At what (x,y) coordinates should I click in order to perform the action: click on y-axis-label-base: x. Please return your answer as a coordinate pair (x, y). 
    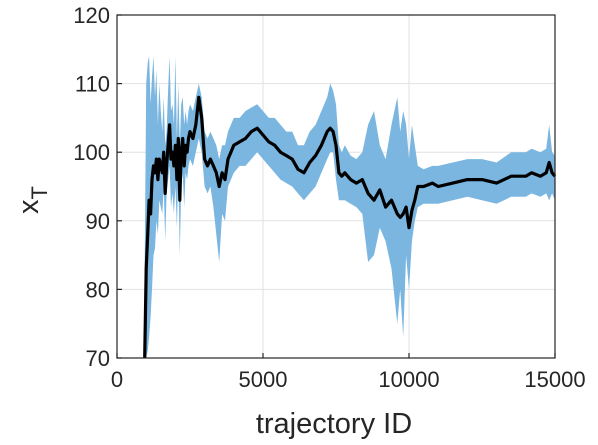
    Looking at the image, I should click on (29, 206).